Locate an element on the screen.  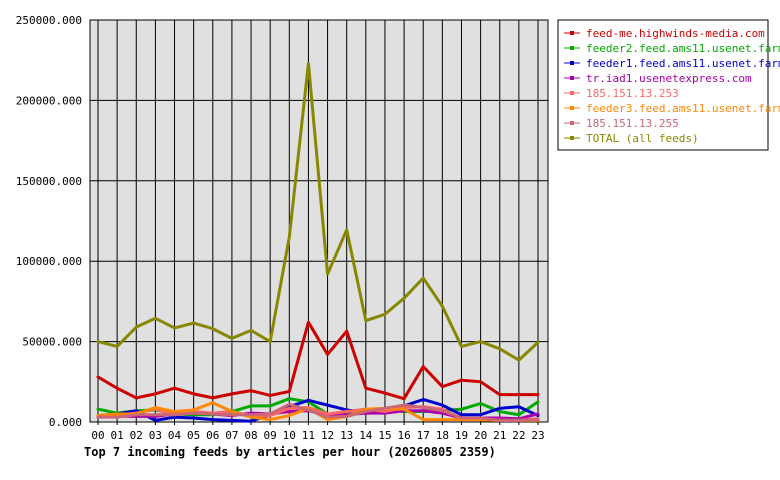
x-tick-label: 17 is located at coordinates (423, 435).